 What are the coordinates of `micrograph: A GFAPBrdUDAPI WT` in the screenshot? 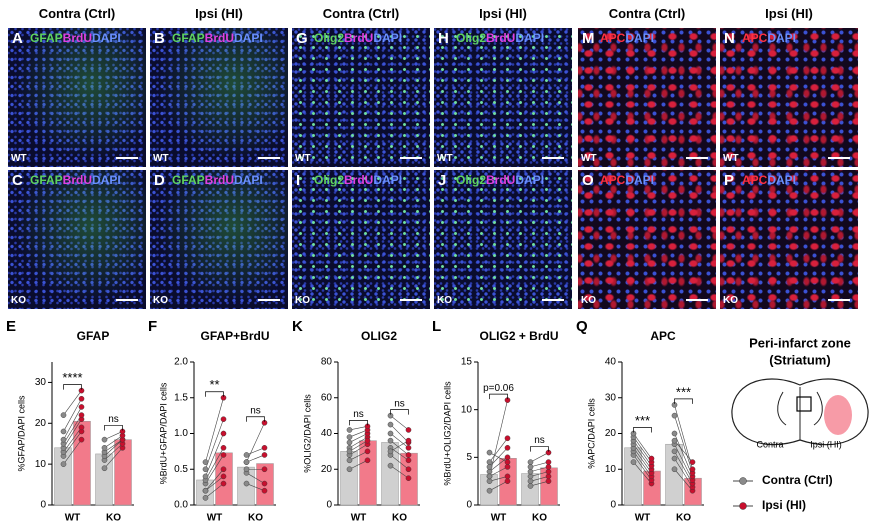 It's located at (77, 97).